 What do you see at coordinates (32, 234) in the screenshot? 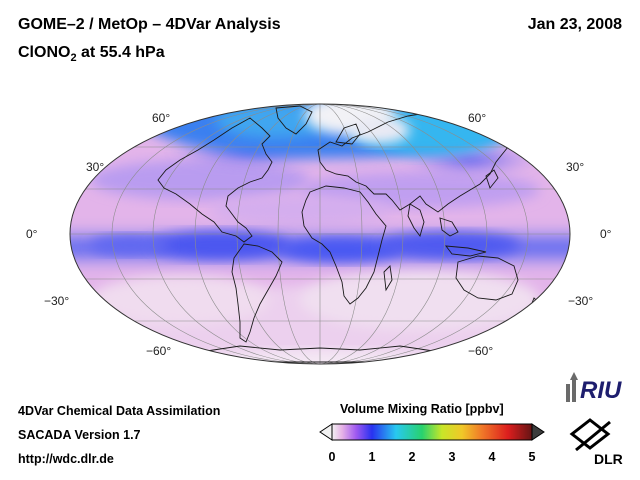
I see `lat-label-eq-left: 0°` at bounding box center [32, 234].